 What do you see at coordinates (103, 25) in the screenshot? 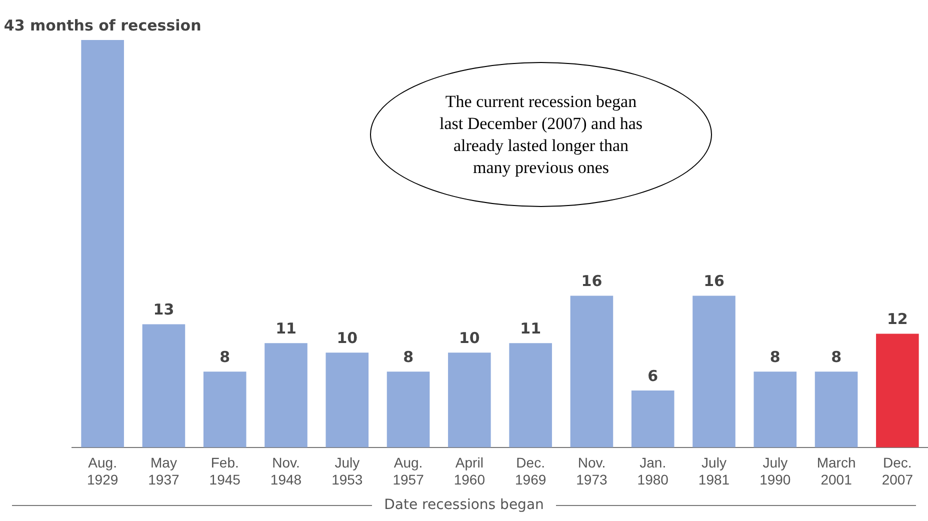
I see `data-label: 43 months of recession` at bounding box center [103, 25].